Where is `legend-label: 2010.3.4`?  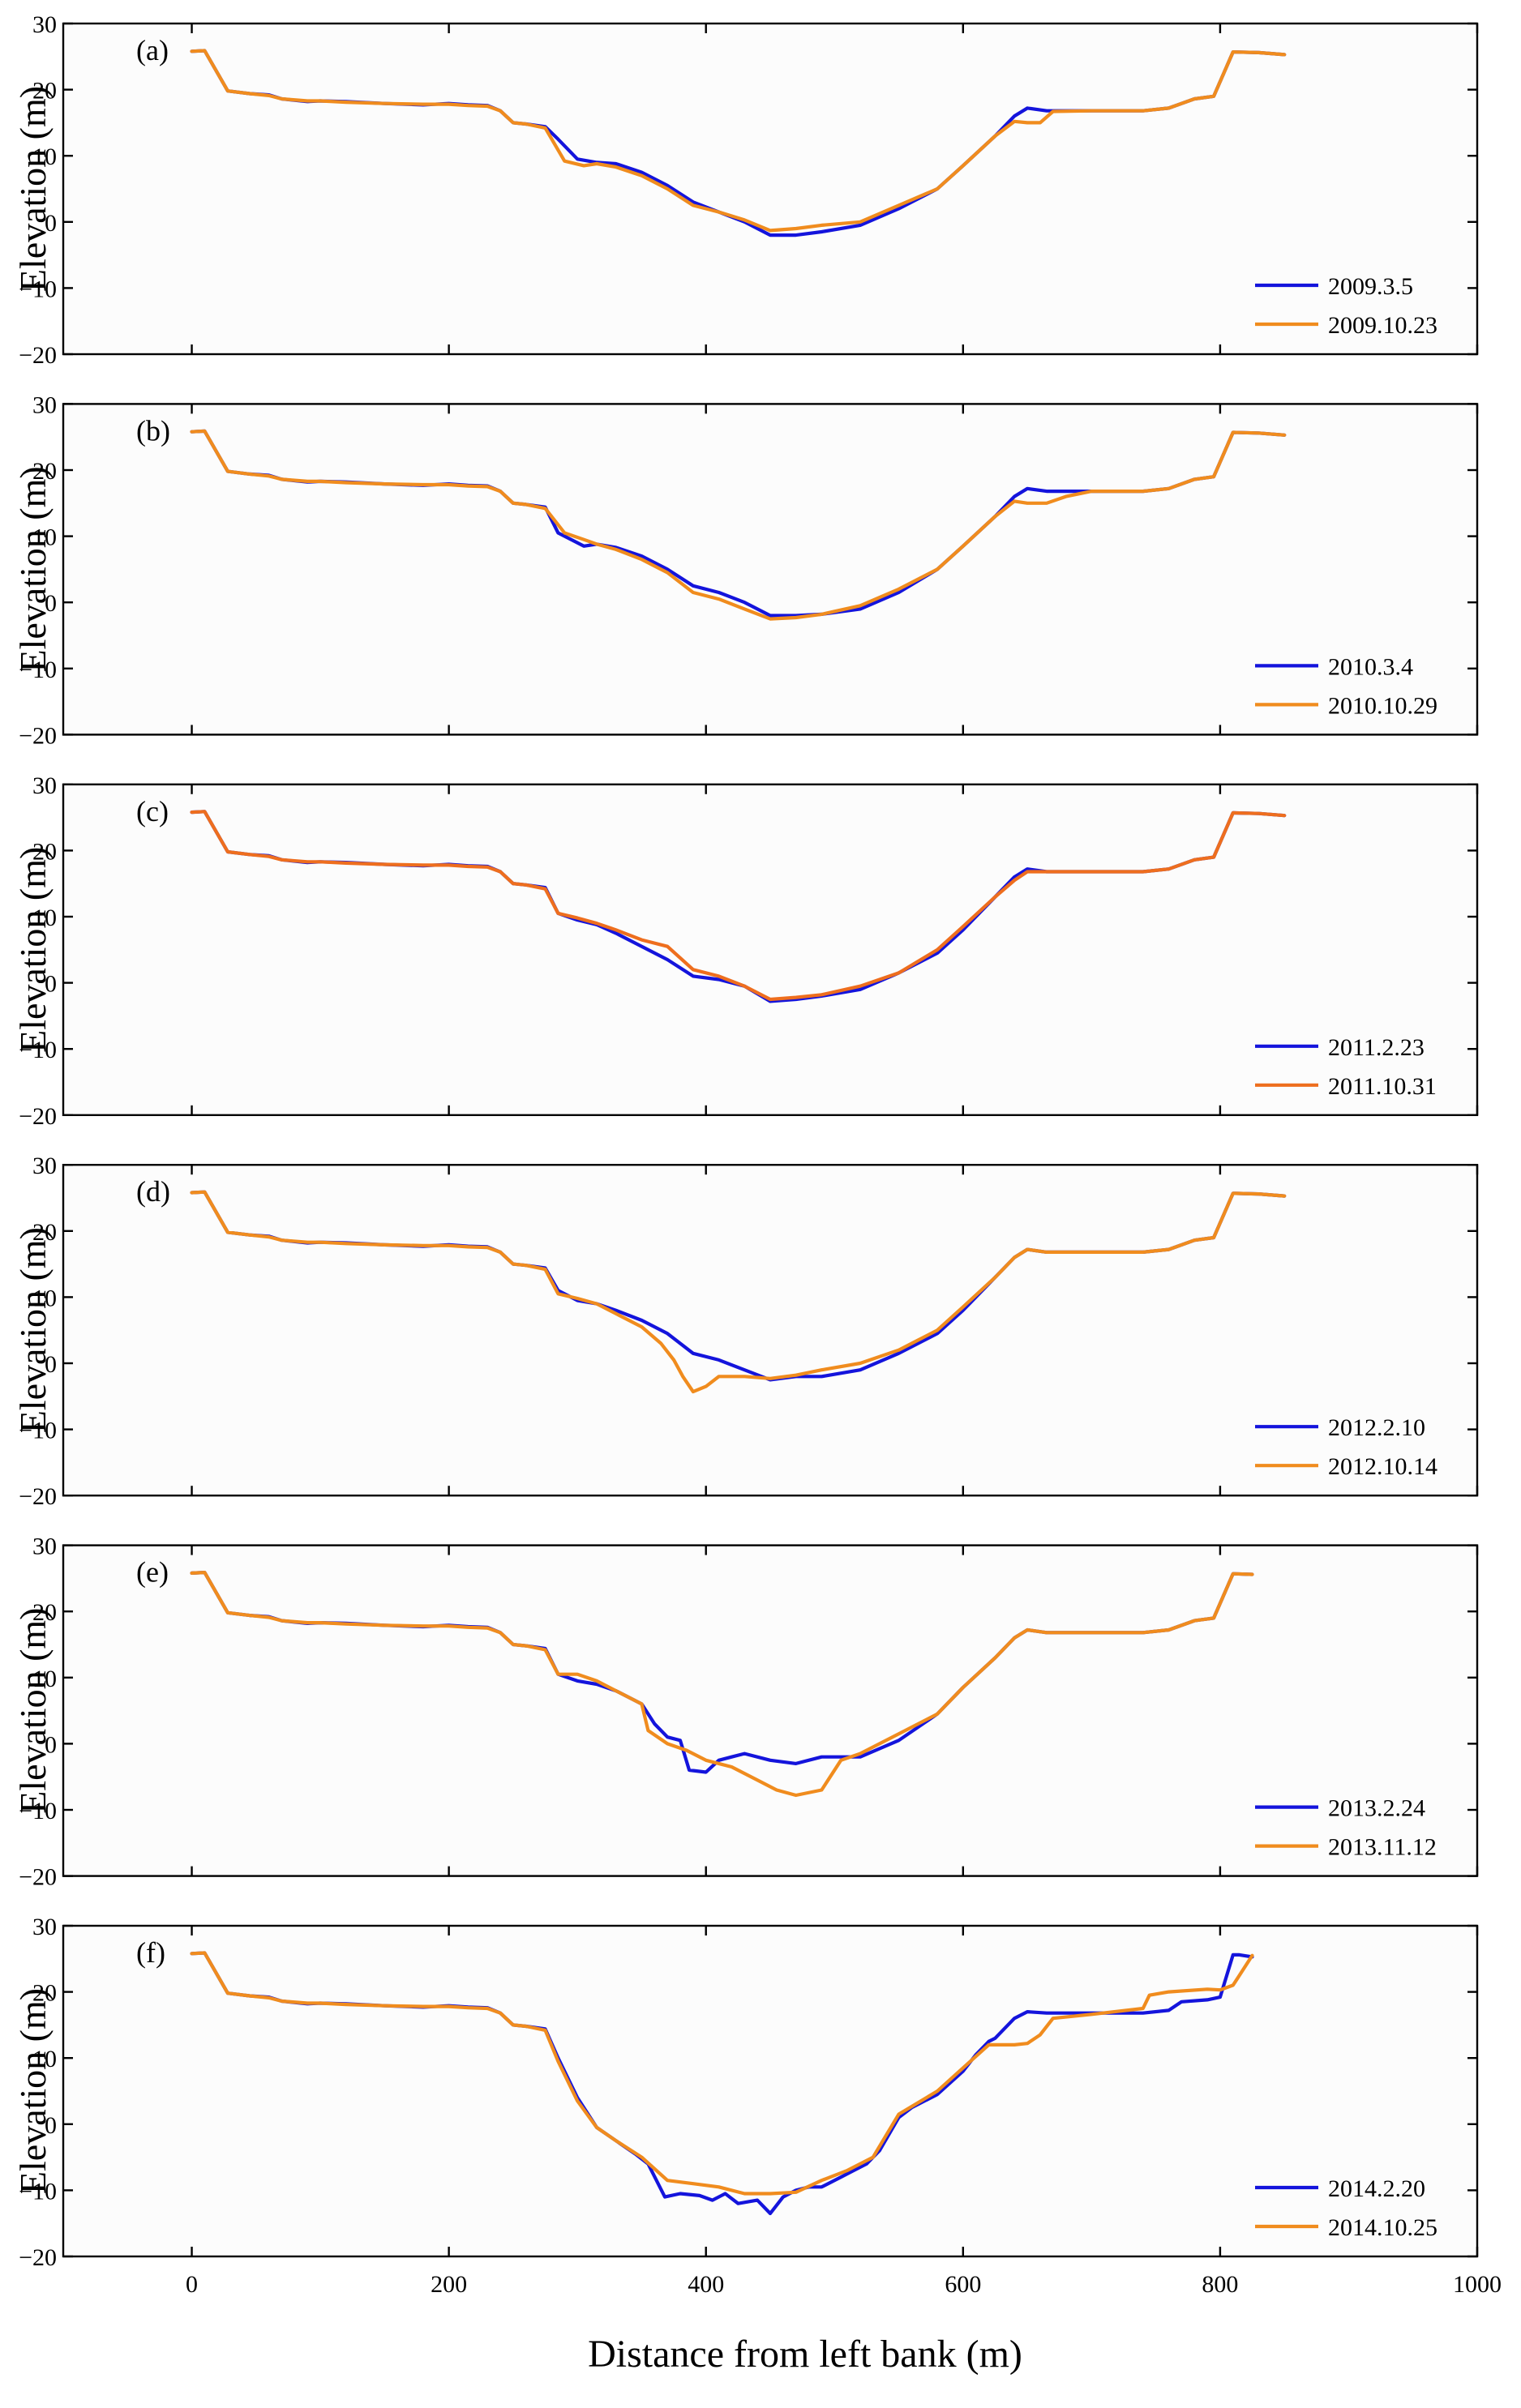 legend-label: 2010.3.4 is located at coordinates (1370, 666).